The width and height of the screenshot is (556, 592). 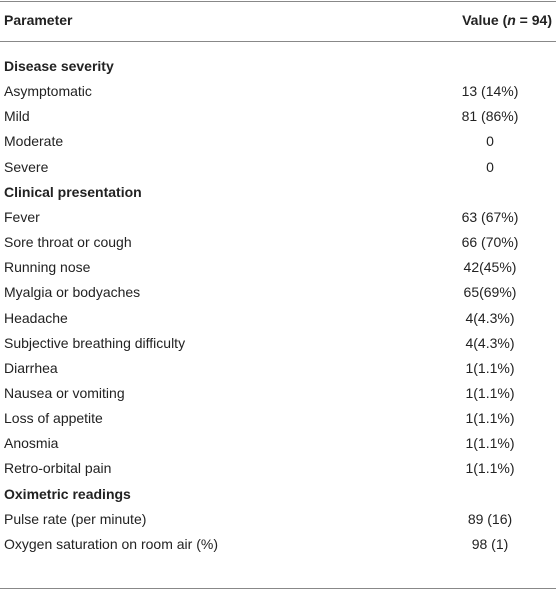 I want to click on data-row: Nausea or vomiting 1(1.1%), so click(x=278, y=393).